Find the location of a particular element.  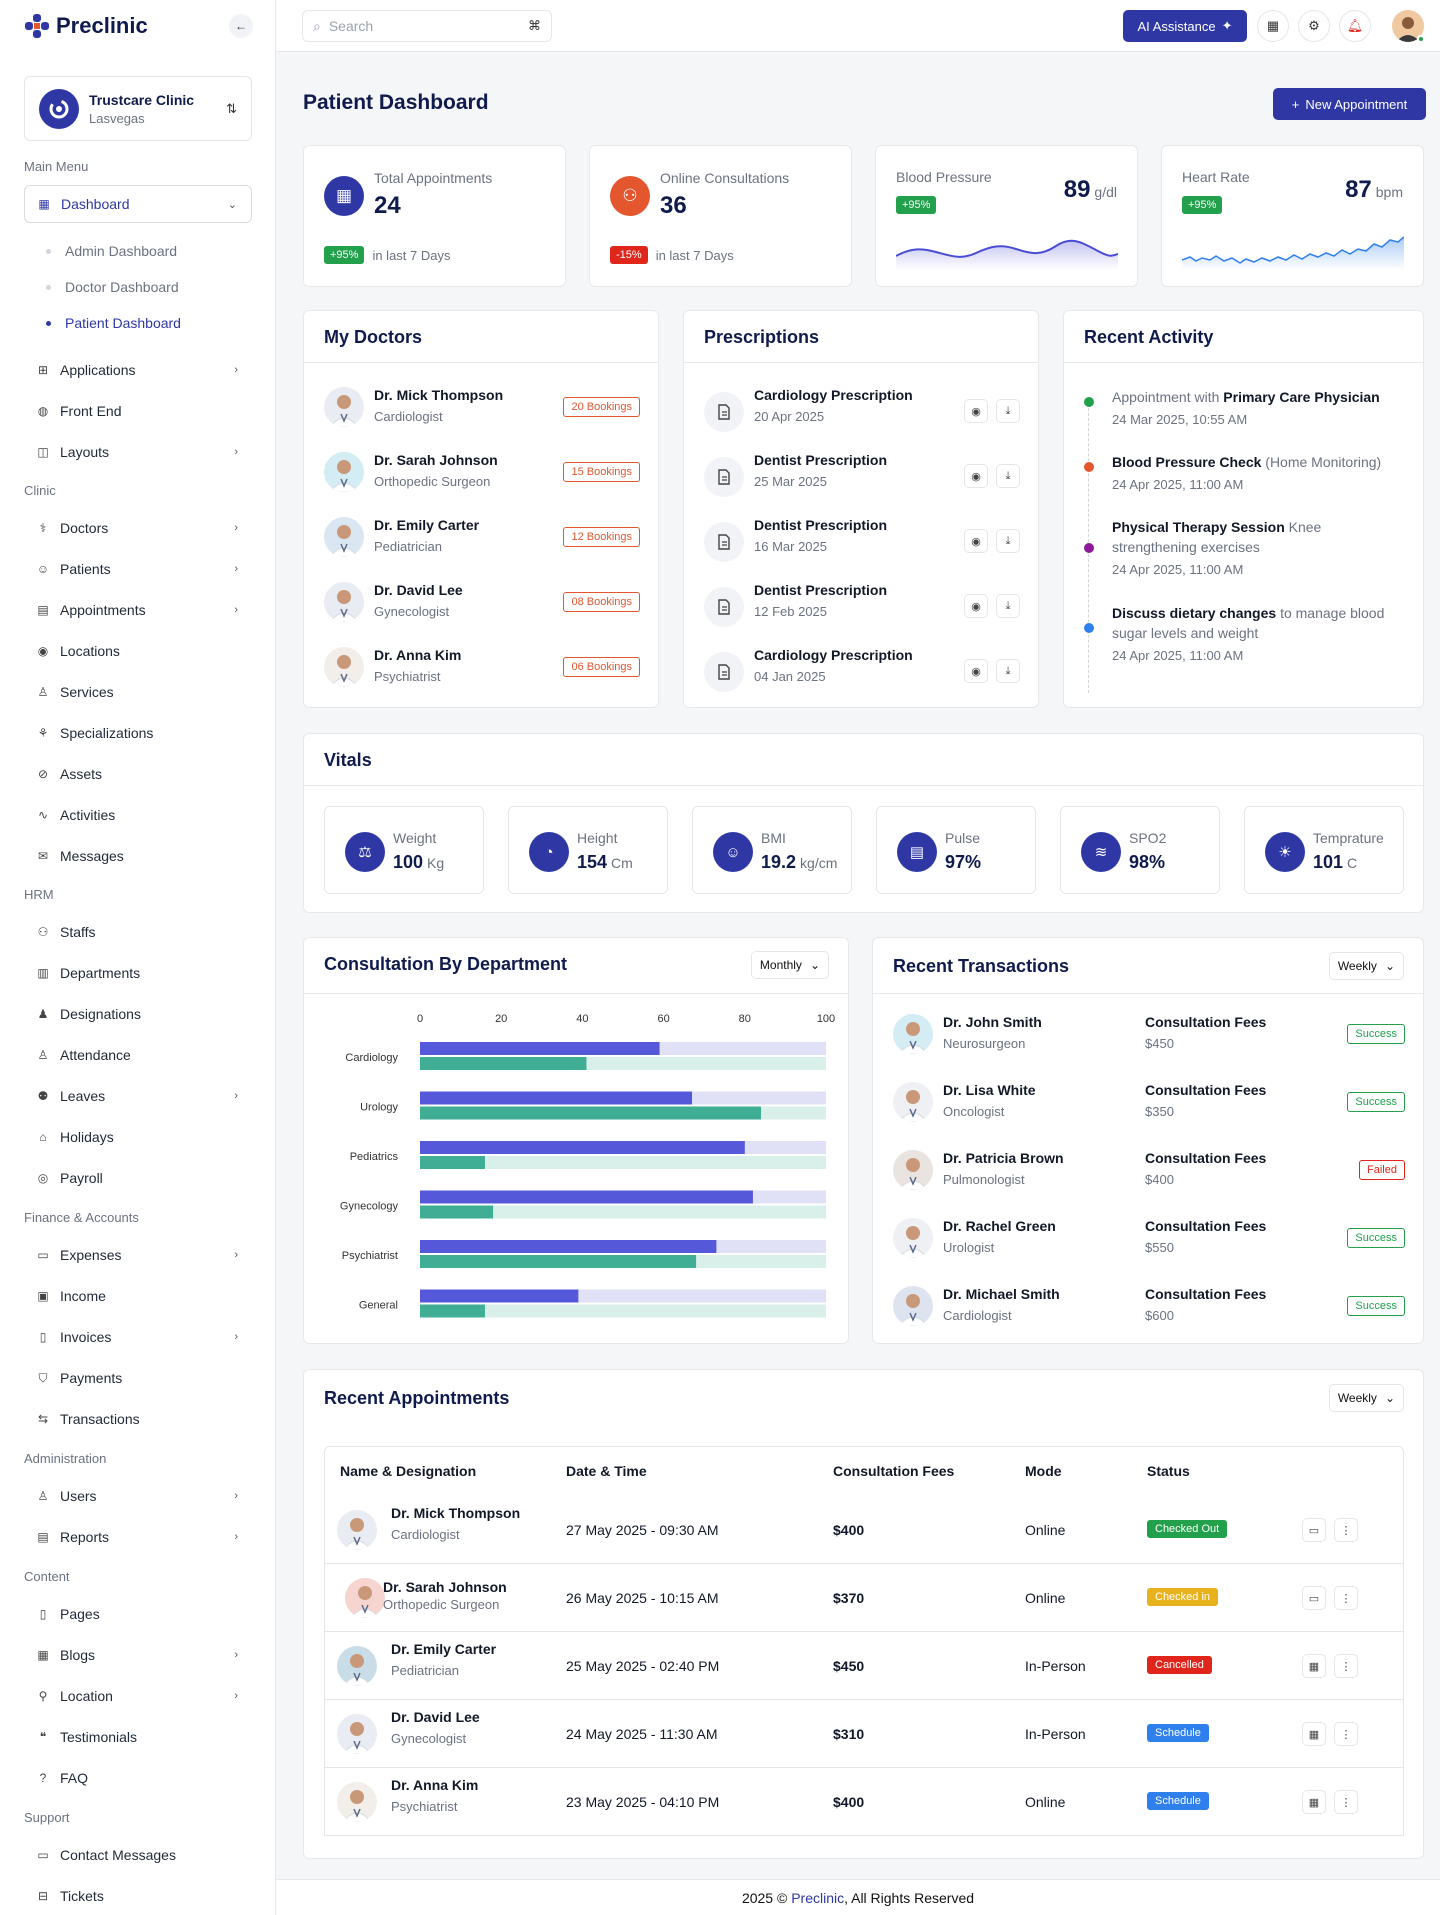

sidebar-item-locations: ◉ Locations is located at coordinates (78, 651).